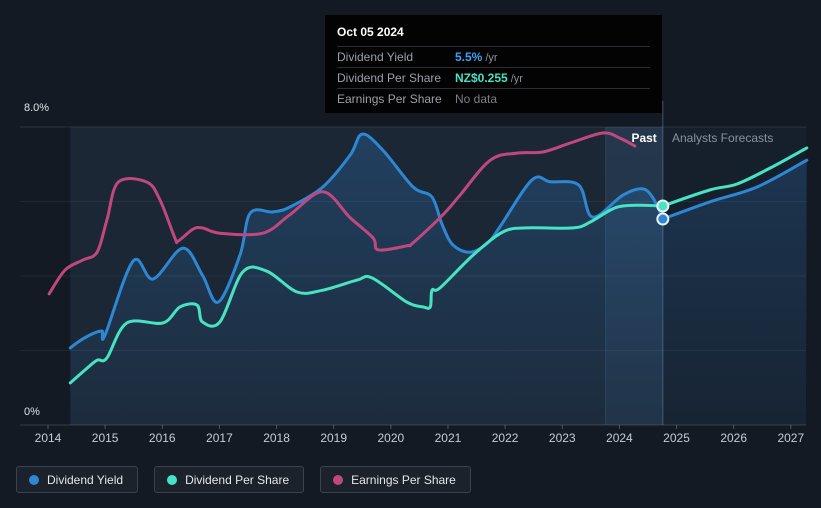 This screenshot has width=821, height=508. I want to click on tooltip-row-dividend-yield: Dividend Yield 5.5%/yr, so click(493, 56).